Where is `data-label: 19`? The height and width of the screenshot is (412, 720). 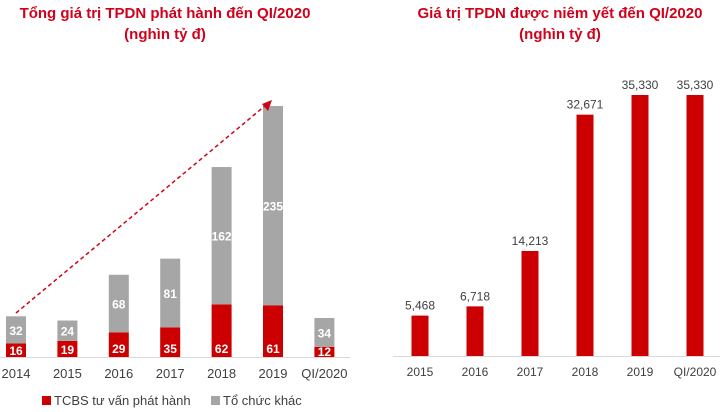 data-label: 19 is located at coordinates (68, 350).